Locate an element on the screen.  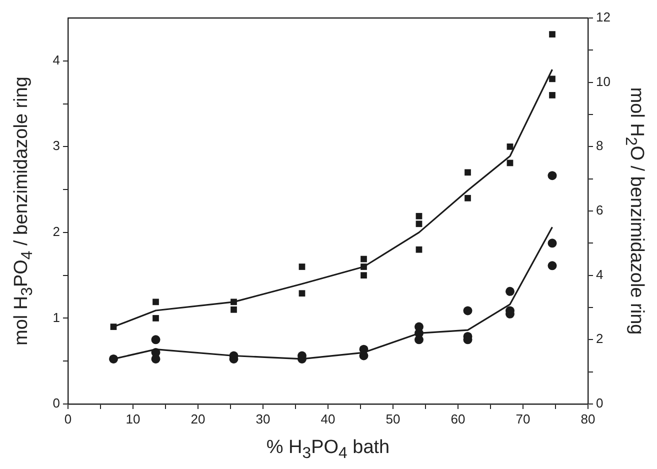
x-tick-label: 50 is located at coordinates (393, 418).